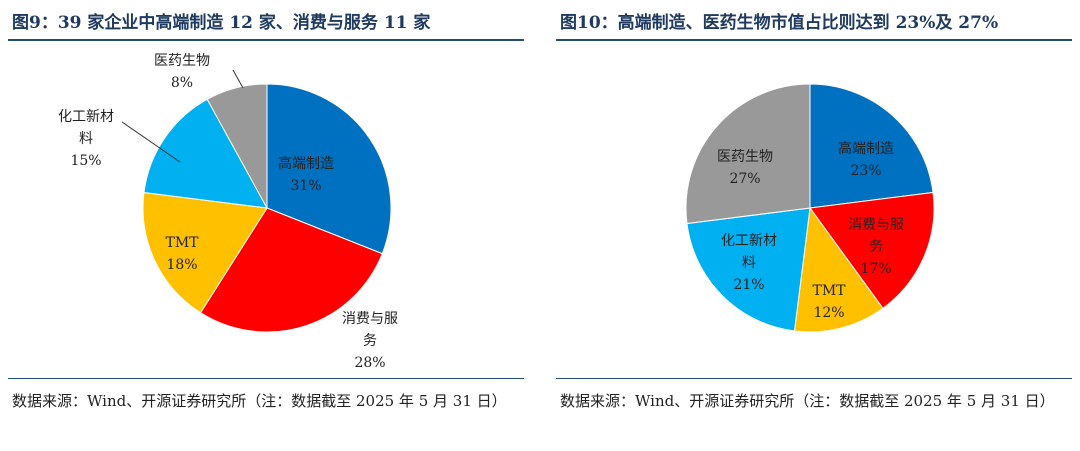  Describe the element at coordinates (865, 171) in the screenshot. I see `slice-value-label: 23%` at that location.